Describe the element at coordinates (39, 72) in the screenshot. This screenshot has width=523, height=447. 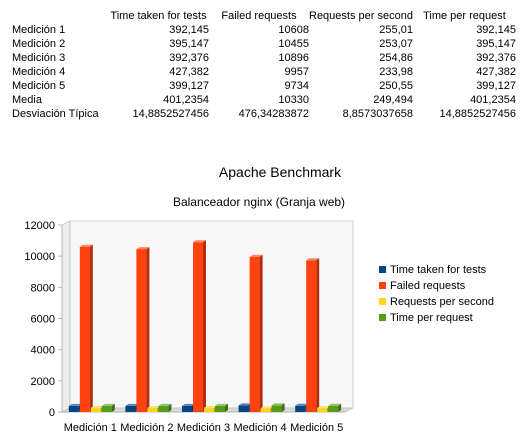
I see `row-label: Medición 4` at that location.